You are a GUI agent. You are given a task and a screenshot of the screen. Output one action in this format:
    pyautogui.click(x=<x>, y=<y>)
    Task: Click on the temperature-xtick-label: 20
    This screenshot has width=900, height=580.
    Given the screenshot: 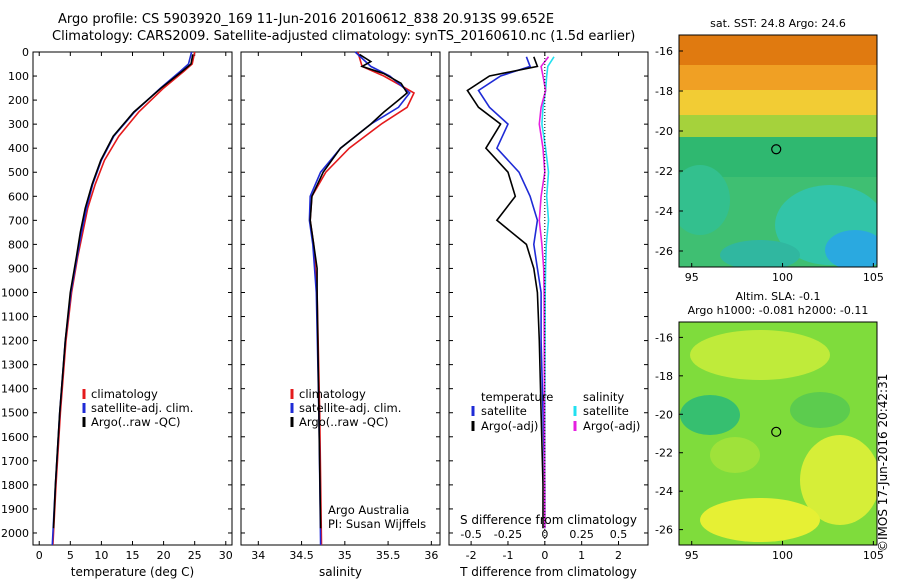 What is the action you would take?
    pyautogui.click(x=164, y=555)
    